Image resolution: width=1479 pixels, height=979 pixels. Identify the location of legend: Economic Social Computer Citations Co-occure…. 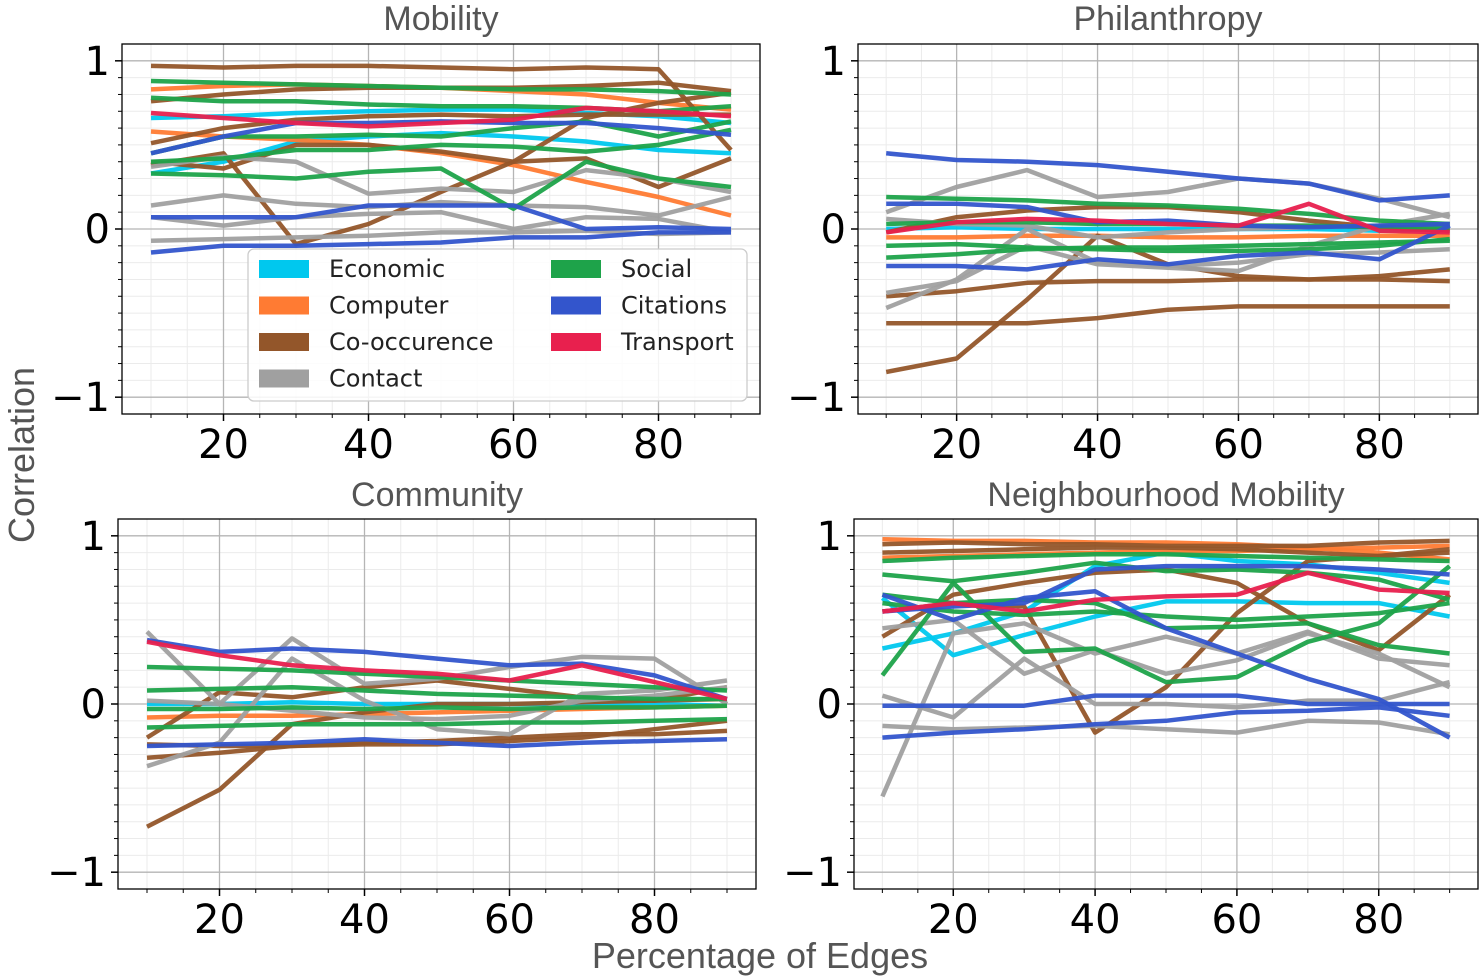
(497, 325).